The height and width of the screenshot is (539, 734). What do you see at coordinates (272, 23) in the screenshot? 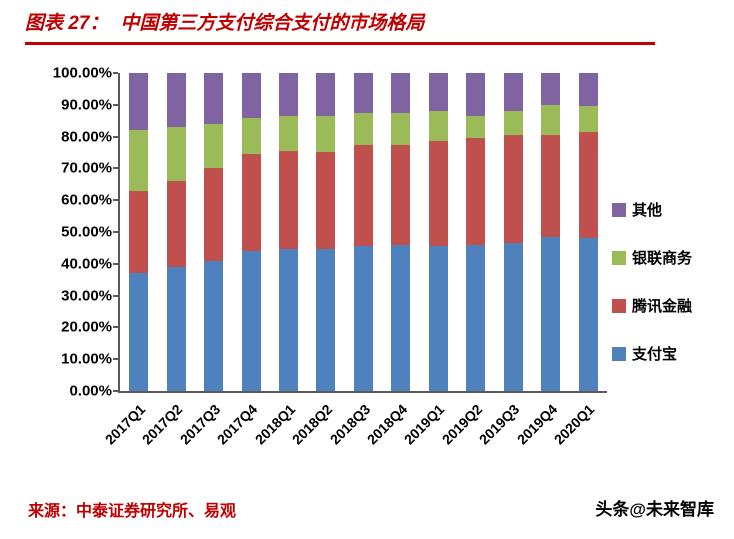
I see `figure-title: 中国第三方支付综合支付的市场格局` at bounding box center [272, 23].